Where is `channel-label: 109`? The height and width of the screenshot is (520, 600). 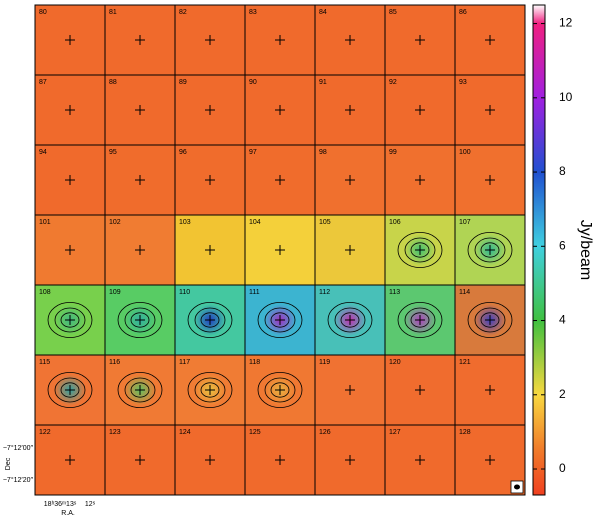 channel-label: 109 is located at coordinates (115, 292).